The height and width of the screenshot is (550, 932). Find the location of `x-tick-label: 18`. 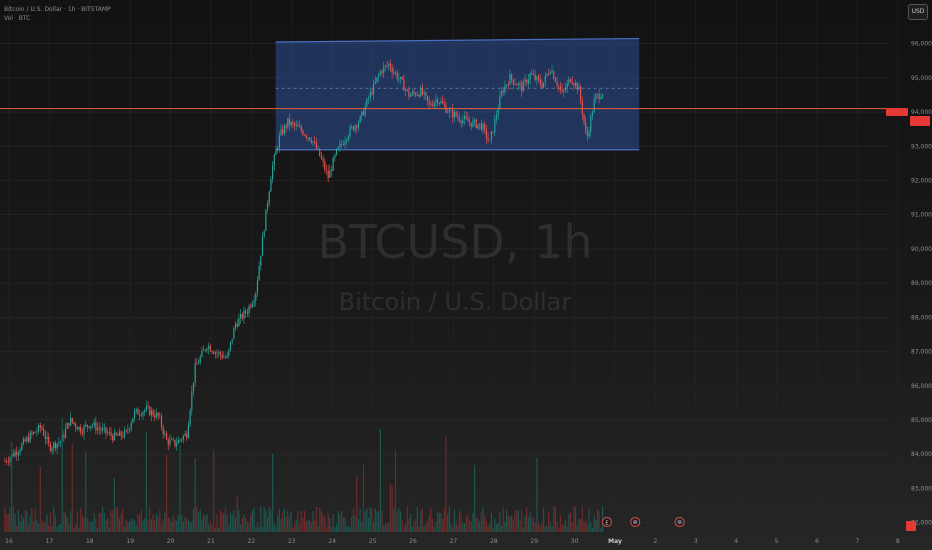

x-tick-label: 18 is located at coordinates (90, 541).